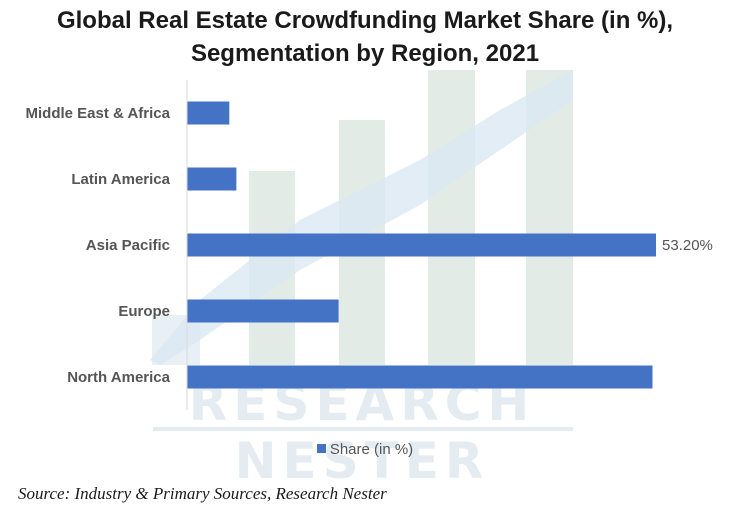 This screenshot has height=508, width=730. Describe the element at coordinates (363, 429) in the screenshot. I see `watermark-rule` at that location.